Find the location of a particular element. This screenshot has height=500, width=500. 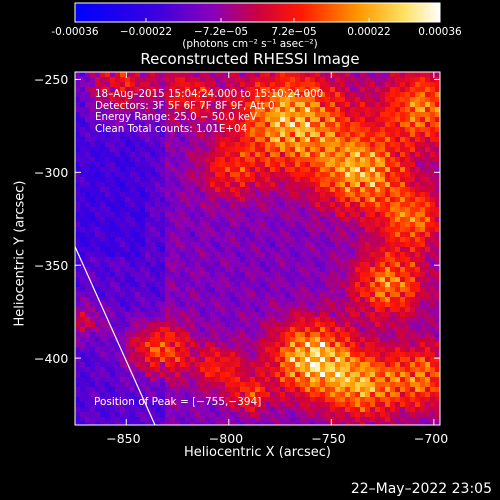

chart-title: Reconstructed RHESSI Image is located at coordinates (250, 59).